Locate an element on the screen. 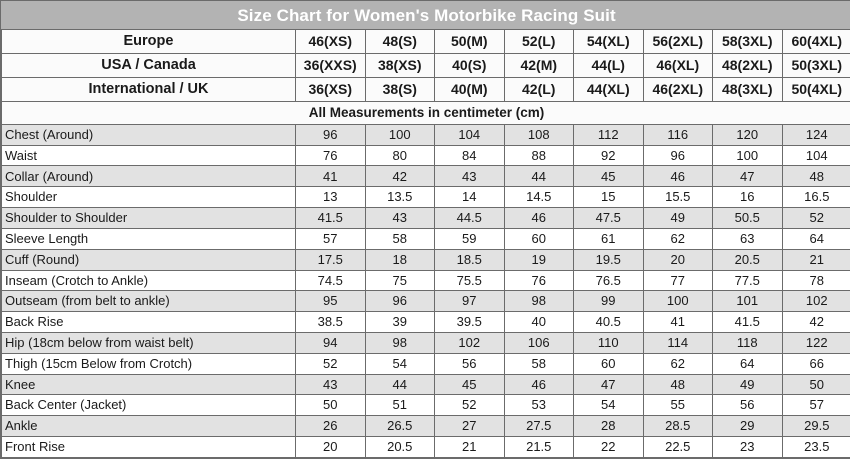 This screenshot has width=850, height=459. size-header-cell: 40(M) is located at coordinates (469, 89).